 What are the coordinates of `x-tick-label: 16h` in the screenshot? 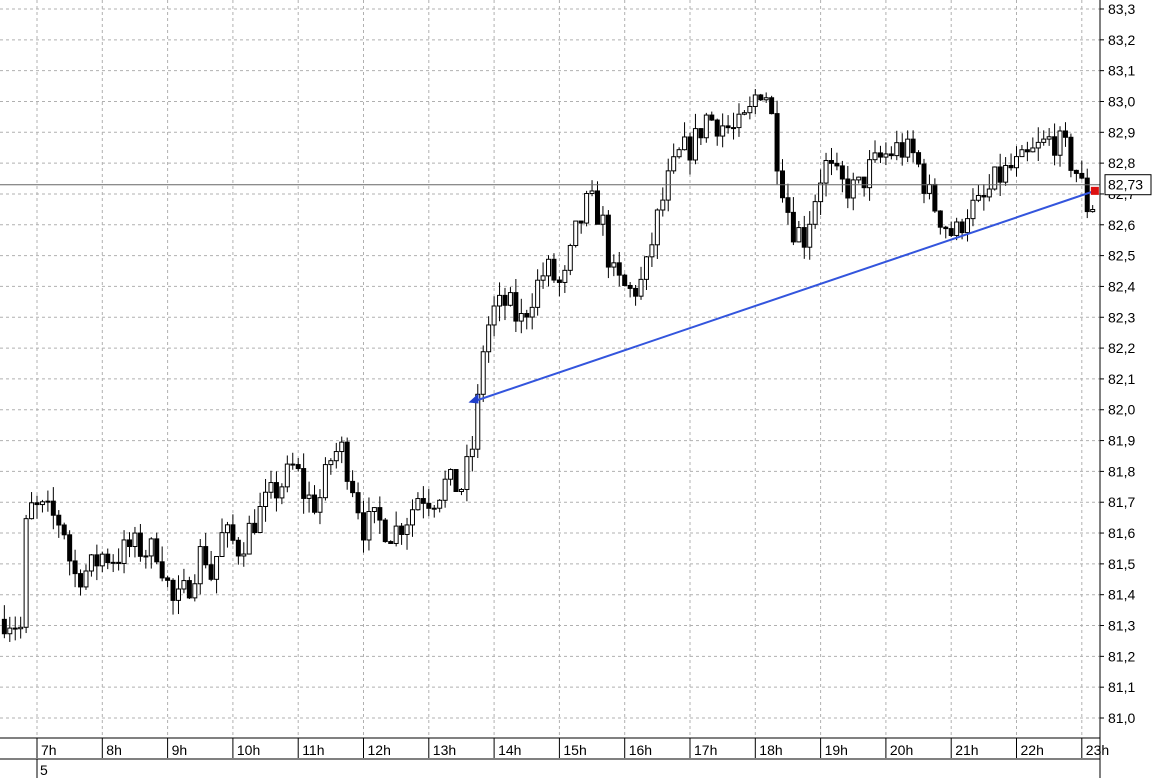 It's located at (640, 750).